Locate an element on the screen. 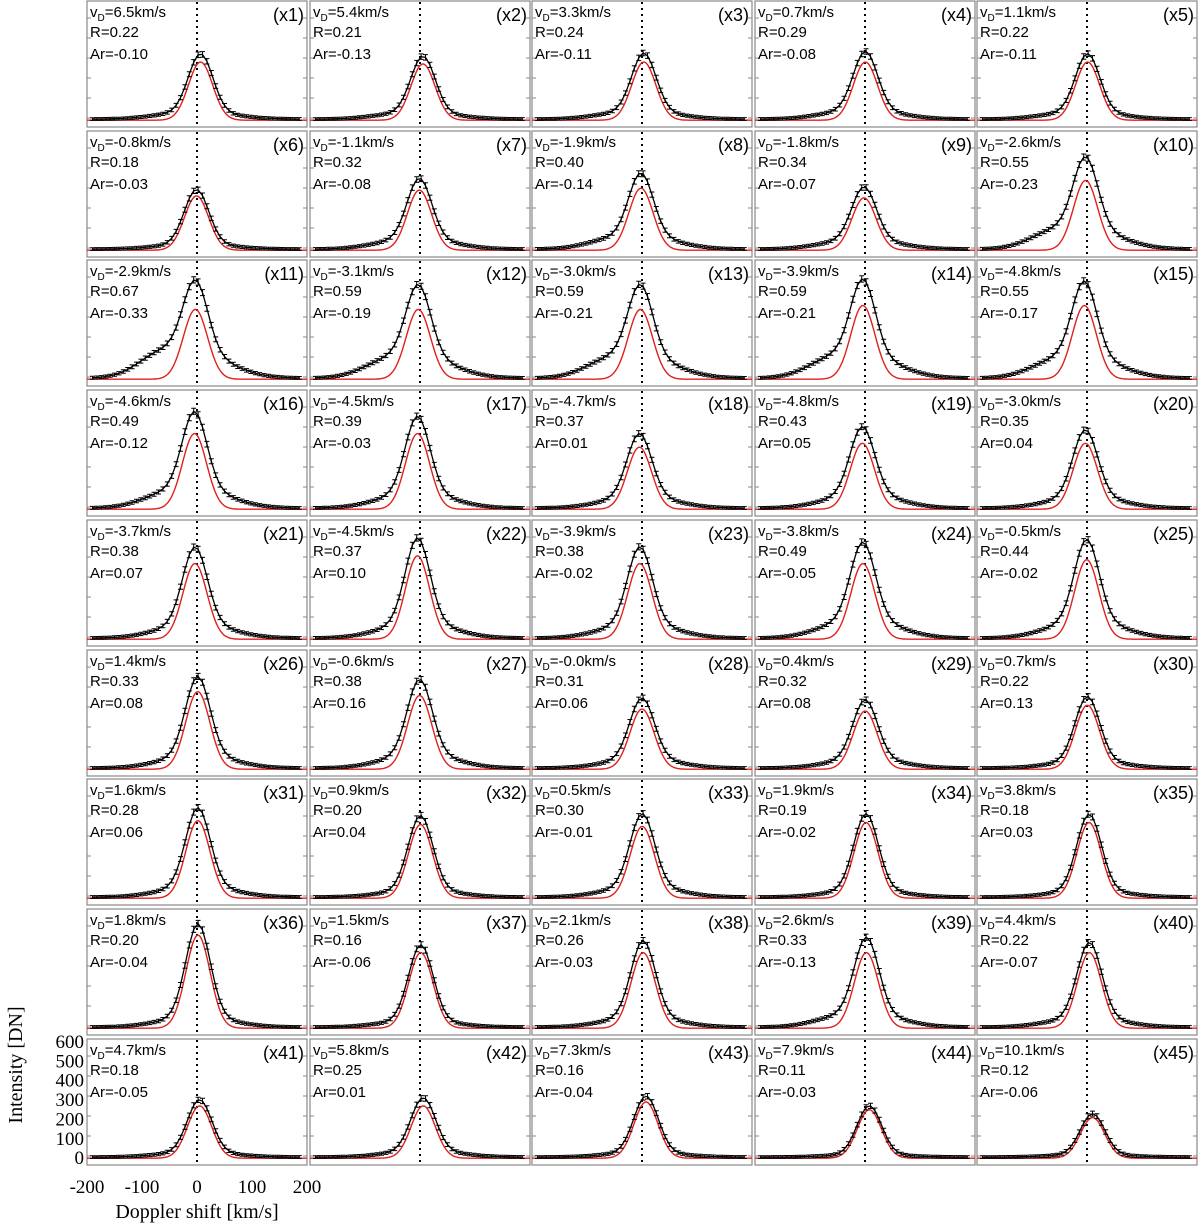  x-tick-label: 100 is located at coordinates (252, 1187).